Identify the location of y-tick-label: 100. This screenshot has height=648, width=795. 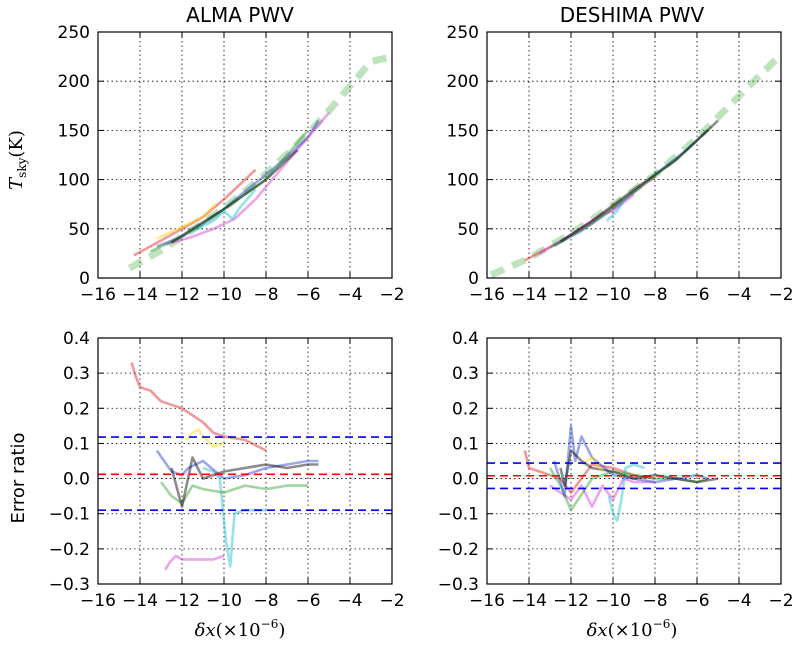
(74, 181).